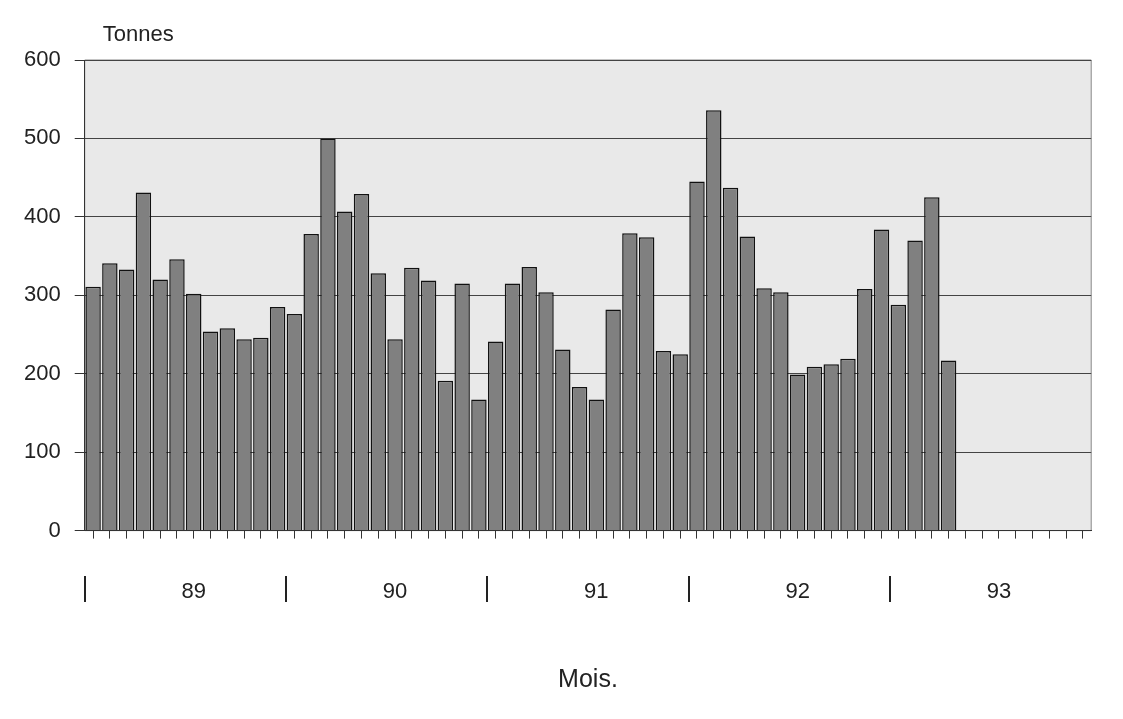  What do you see at coordinates (42, 372) in the screenshot?
I see `y-tick-label: 200` at bounding box center [42, 372].